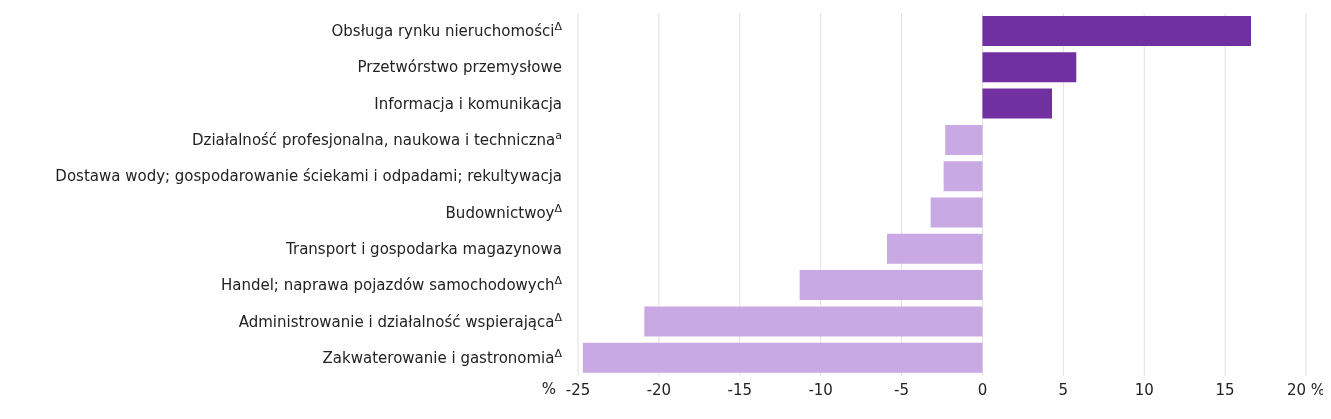  Describe the element at coordinates (504, 211) in the screenshot. I see `y-tick-label: Budownictwoy$^{Δ}$` at that location.